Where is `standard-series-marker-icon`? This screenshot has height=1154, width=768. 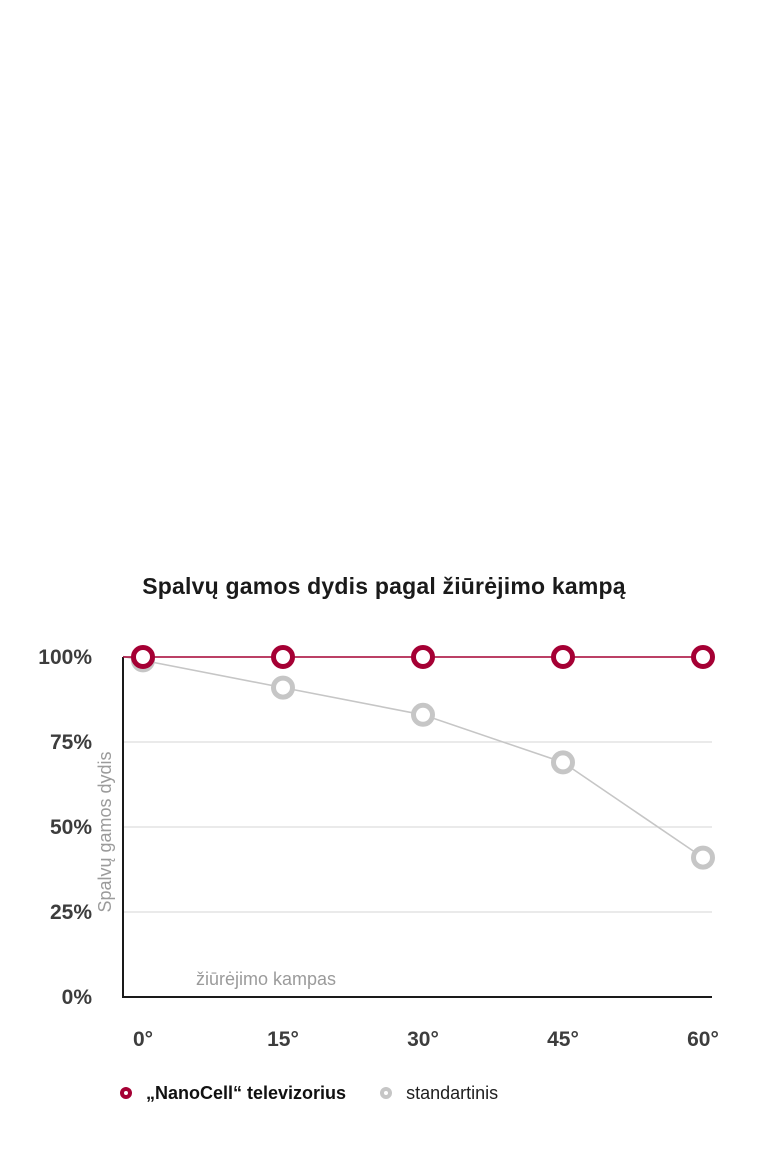
standard-series-marker-icon is located at coordinates (386, 1093).